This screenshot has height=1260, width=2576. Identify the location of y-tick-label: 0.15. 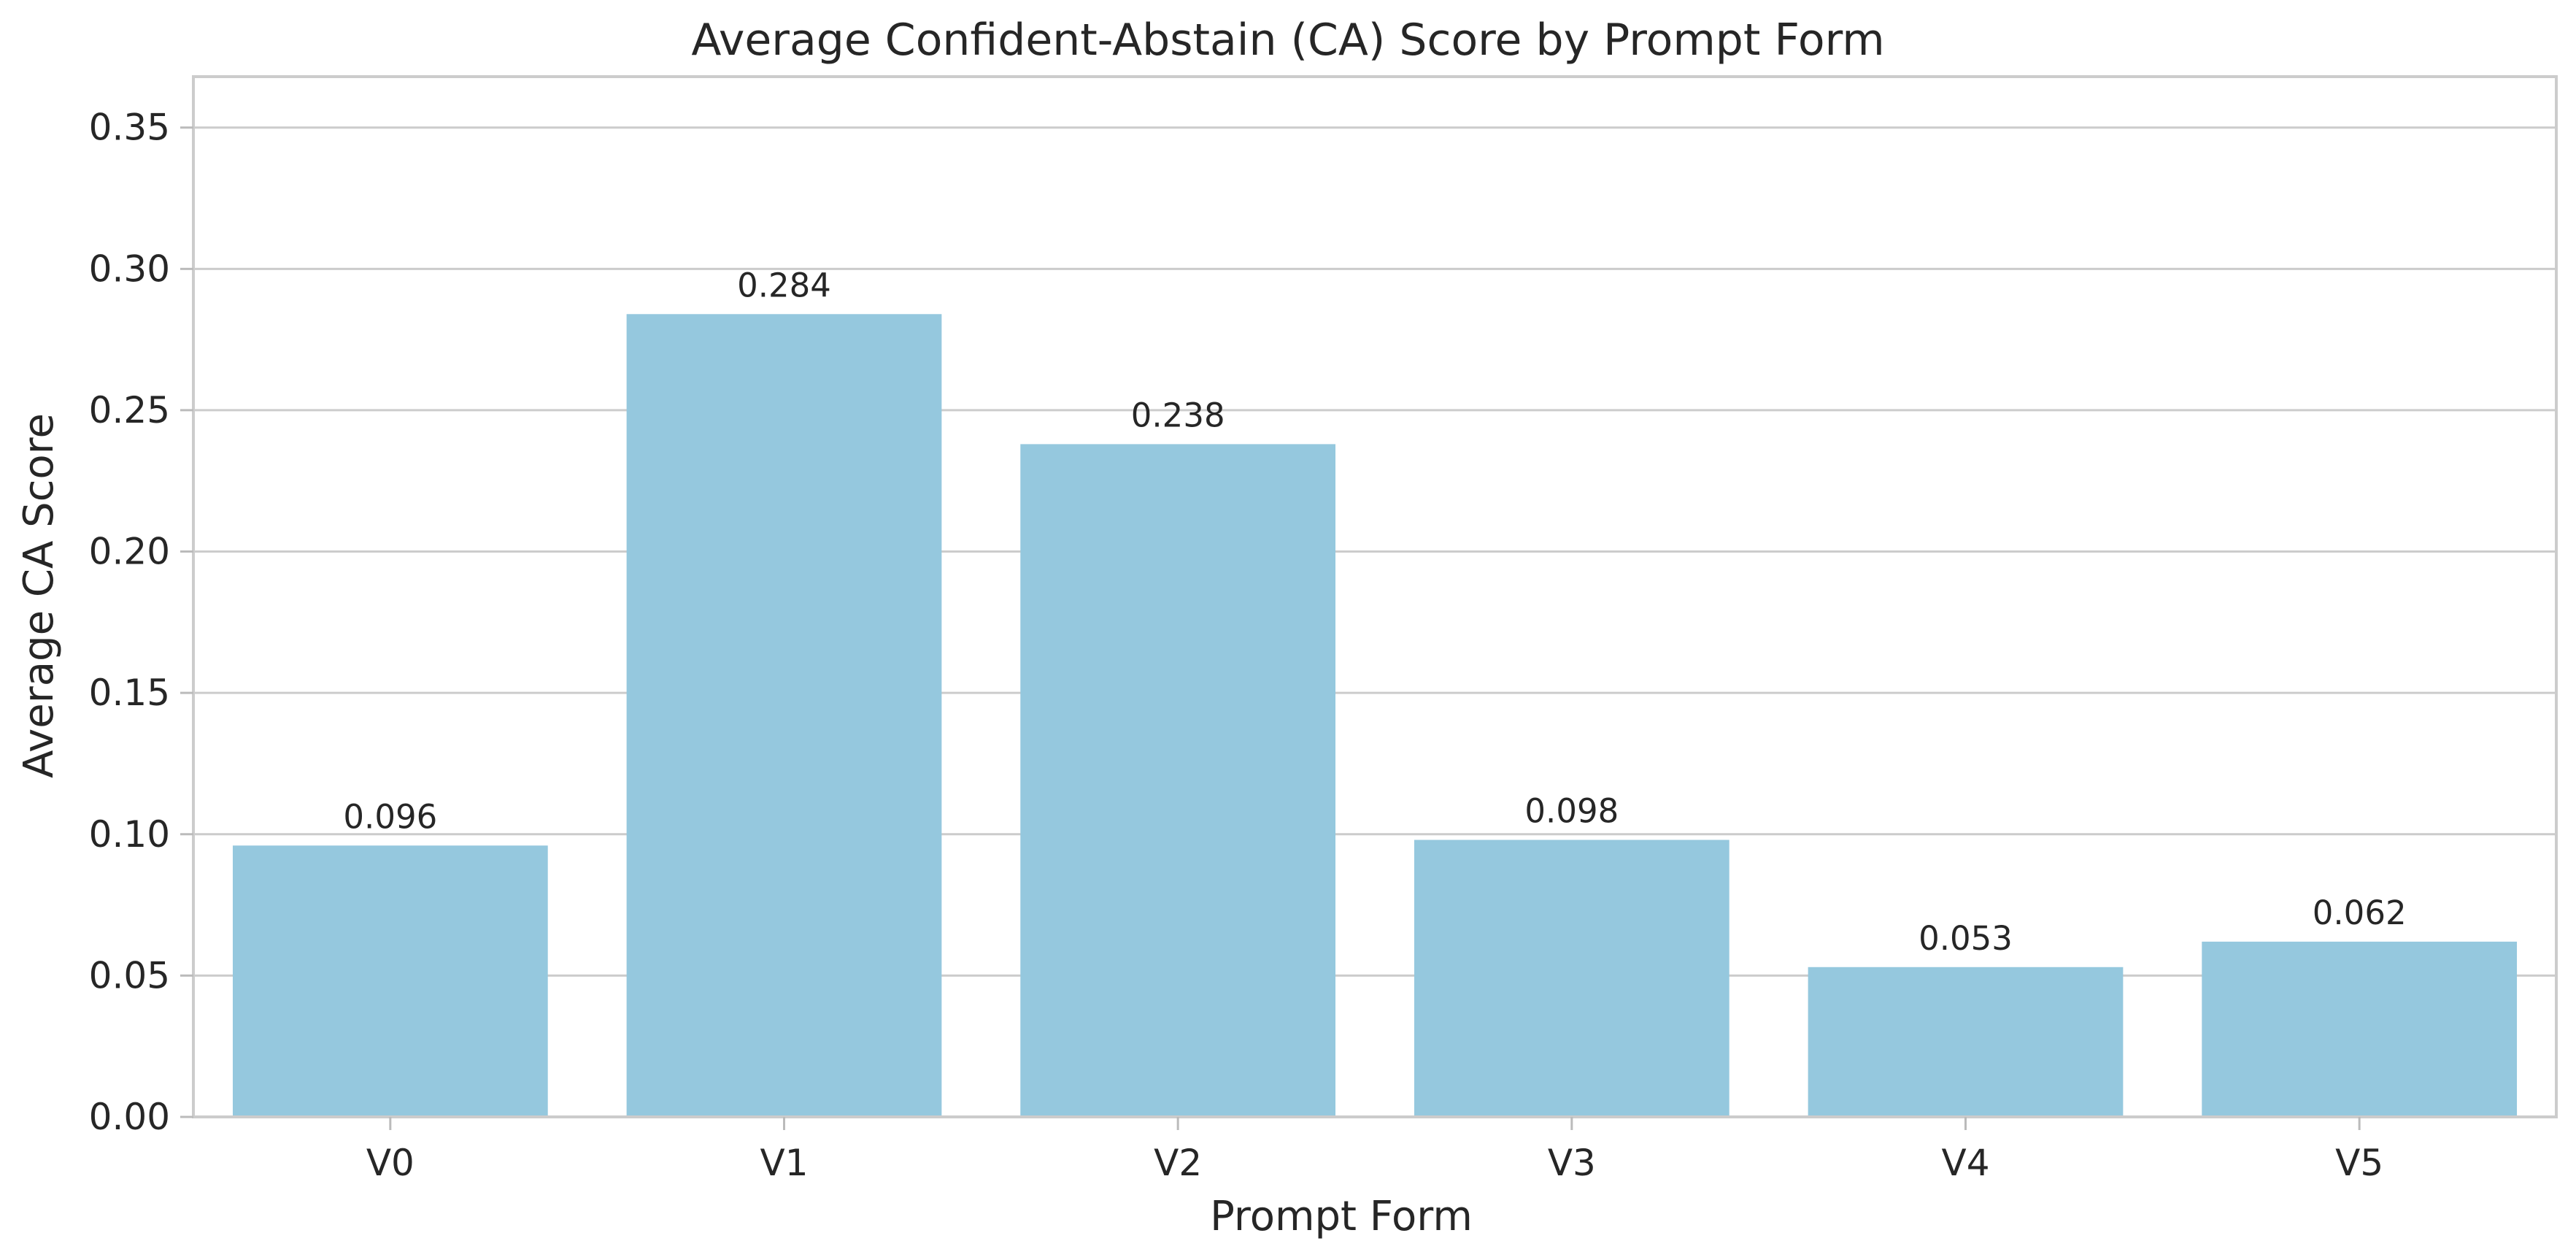
(129, 693).